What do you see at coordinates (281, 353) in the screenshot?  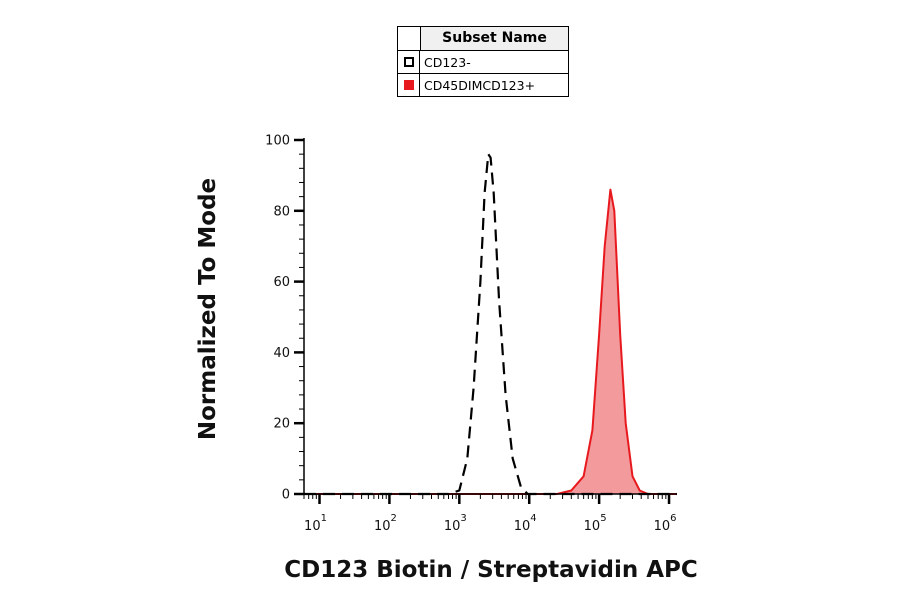 I see `y-tick-label: 40` at bounding box center [281, 353].